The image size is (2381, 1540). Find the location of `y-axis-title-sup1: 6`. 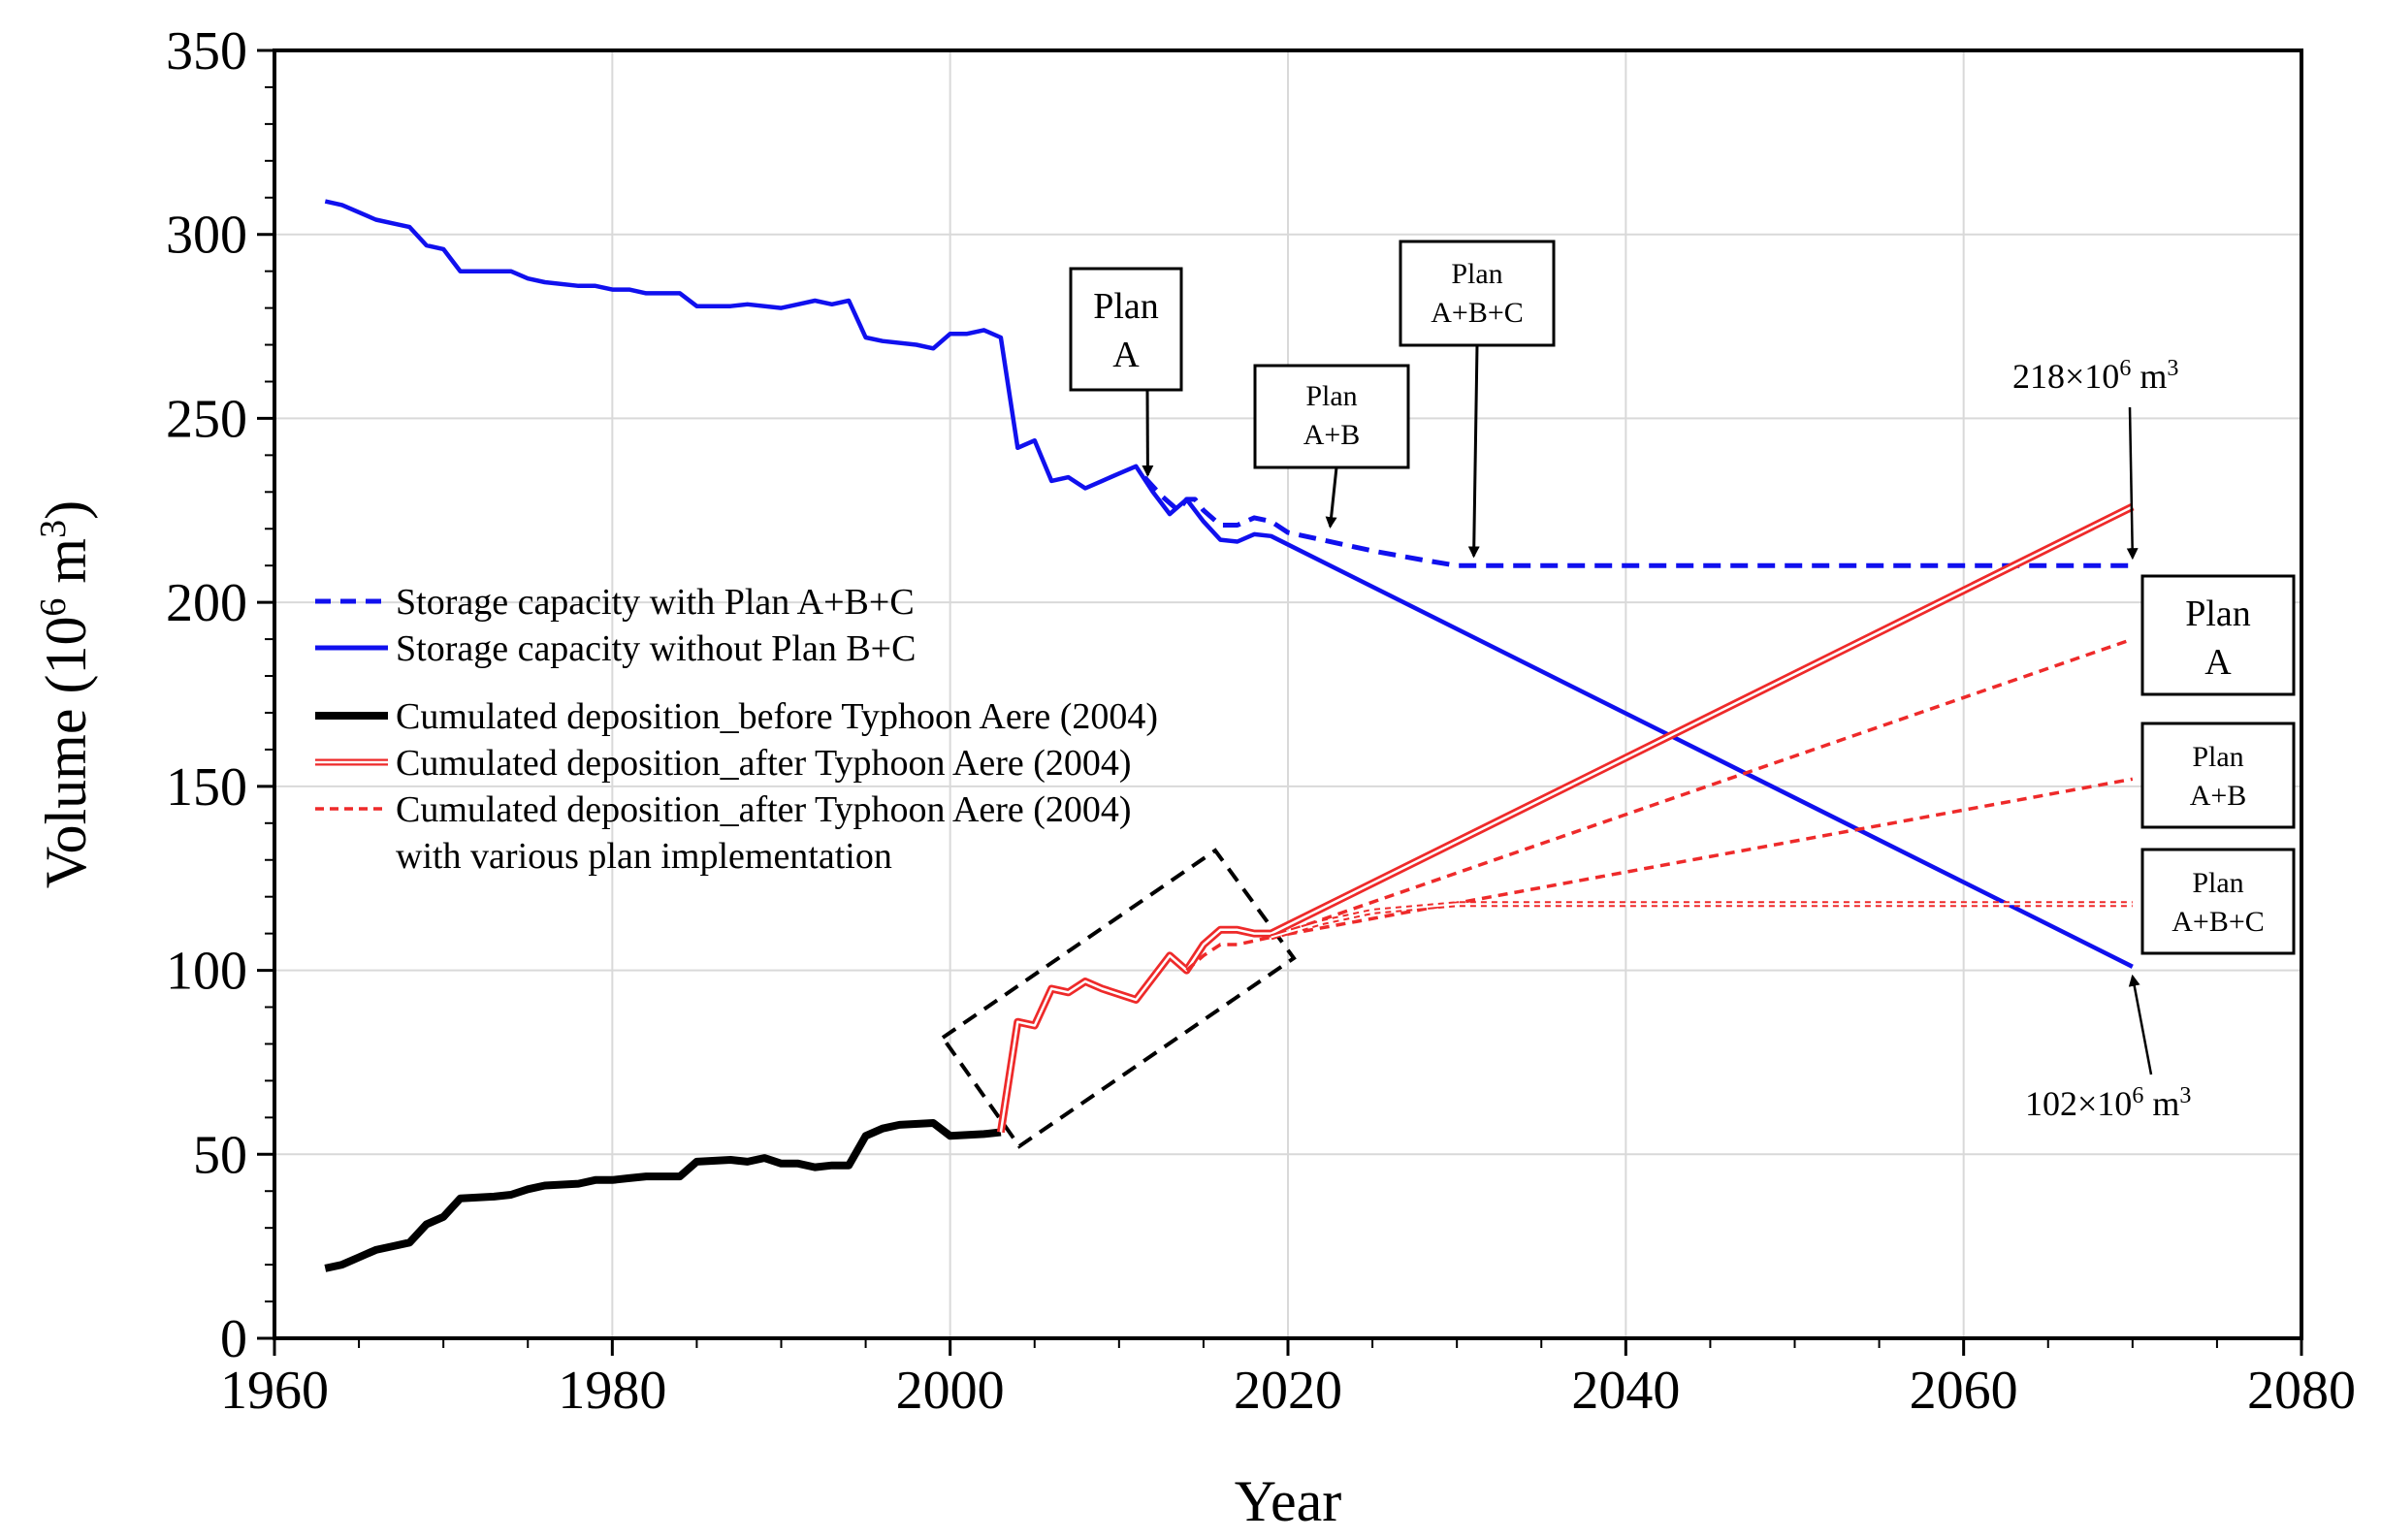

y-axis-title-sup1: 6 is located at coordinates (53, 607).